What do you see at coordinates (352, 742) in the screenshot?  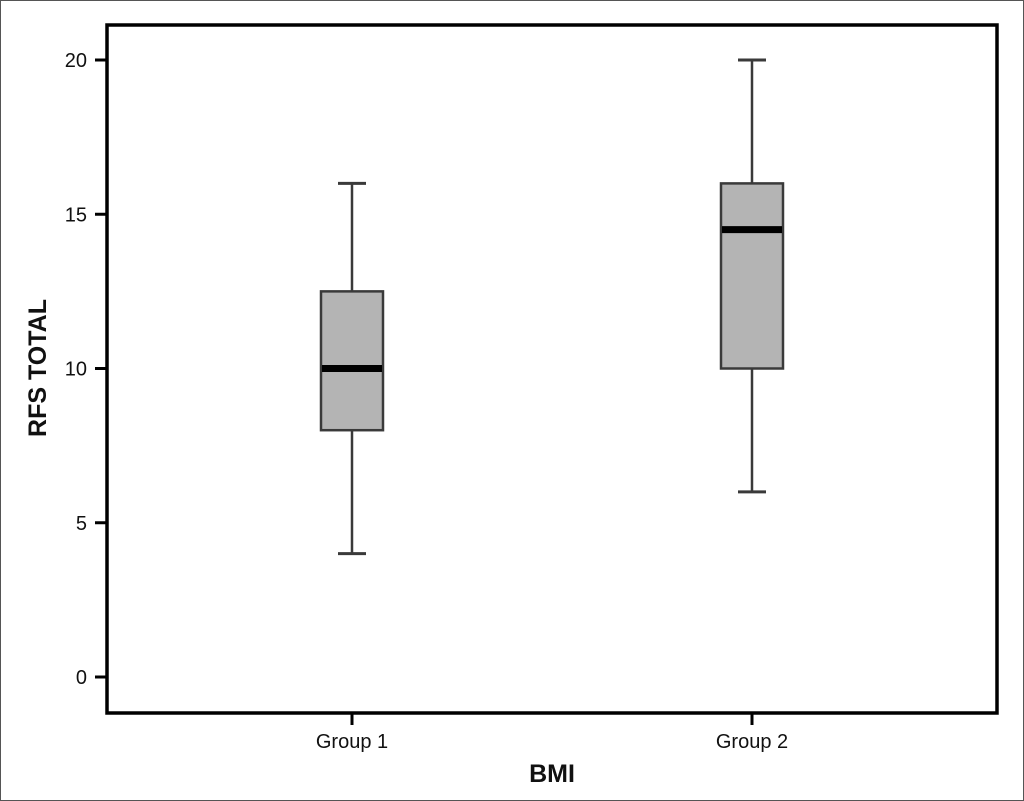 I see `x-tick-label: Group 1` at bounding box center [352, 742].